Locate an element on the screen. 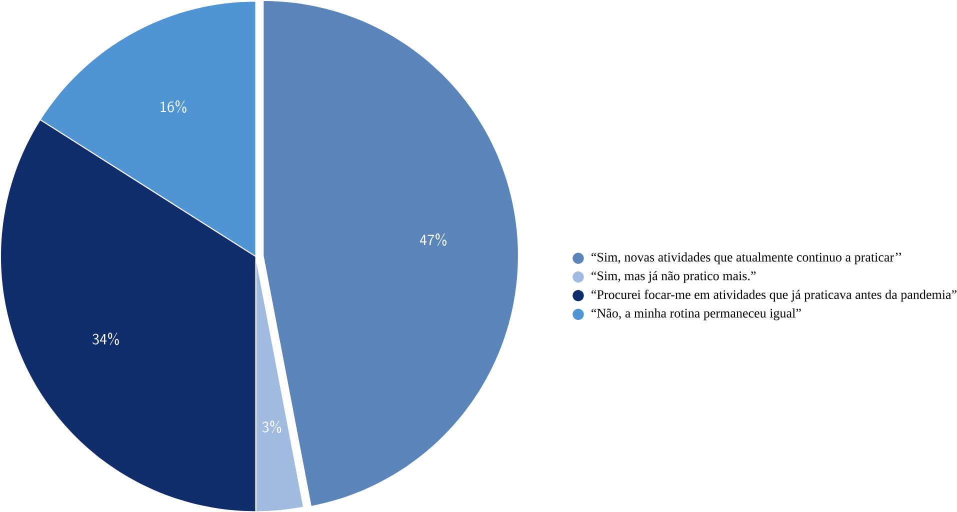 This screenshot has height=512, width=957. data-label: 34% is located at coordinates (105, 338).